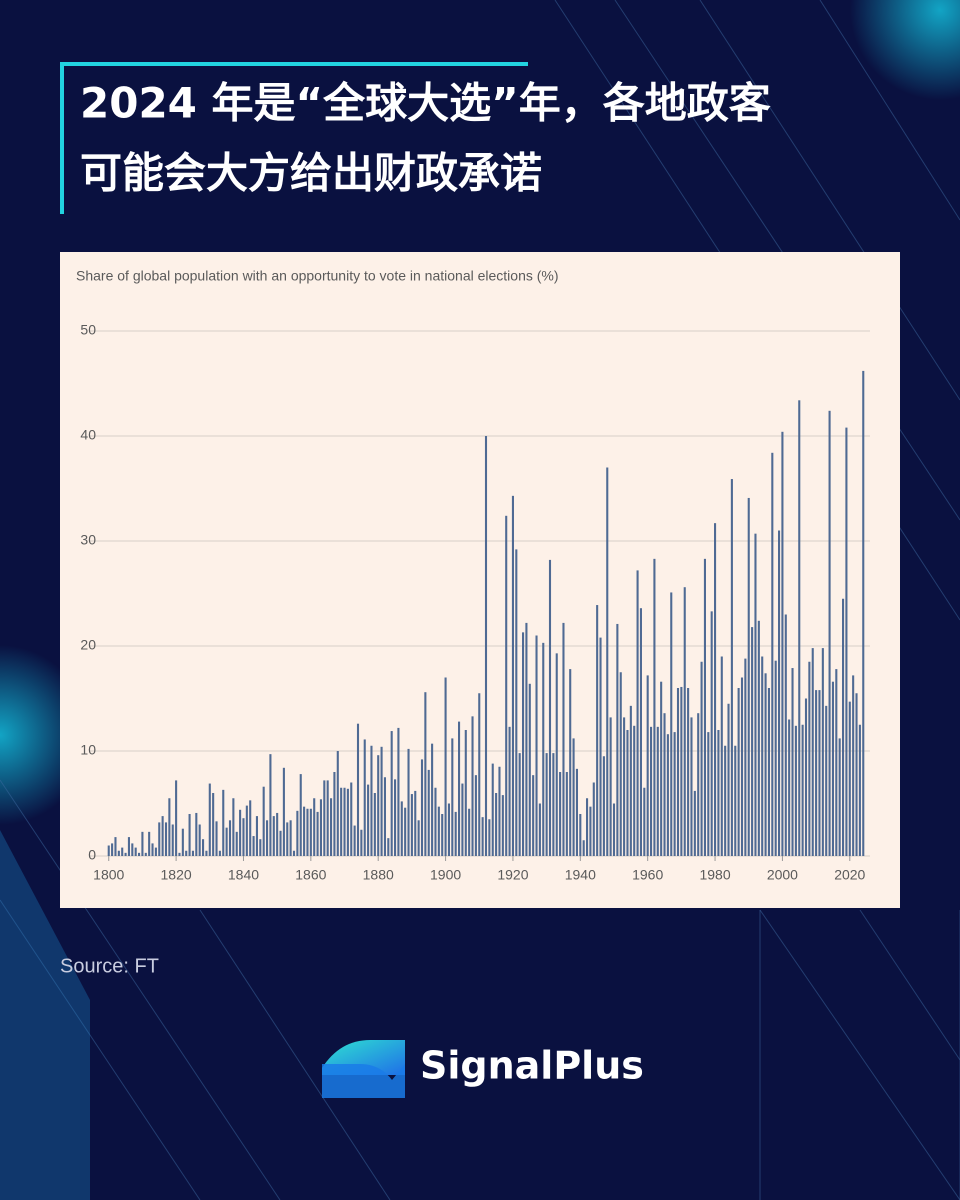 Image resolution: width=960 pixels, height=1200 pixels. What do you see at coordinates (88, 330) in the screenshot?
I see `y-tick-label: 50` at bounding box center [88, 330].